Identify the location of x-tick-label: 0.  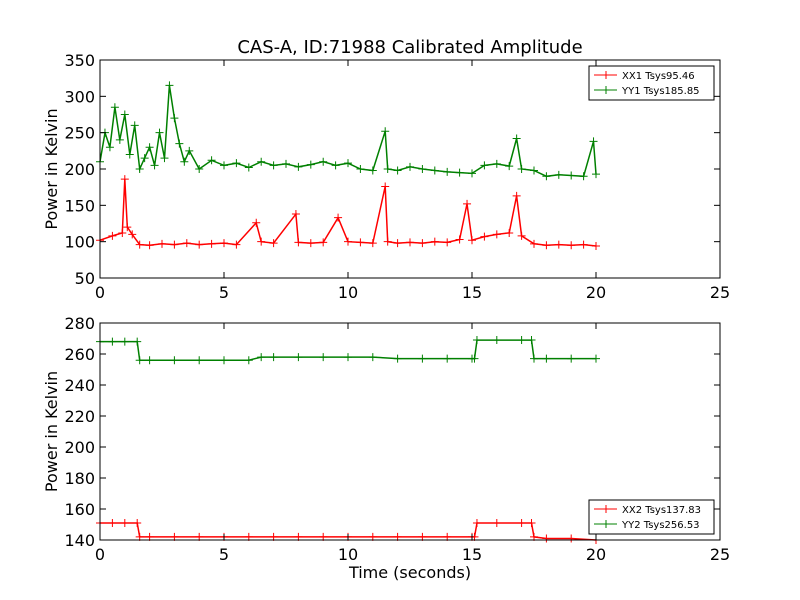
(100, 554).